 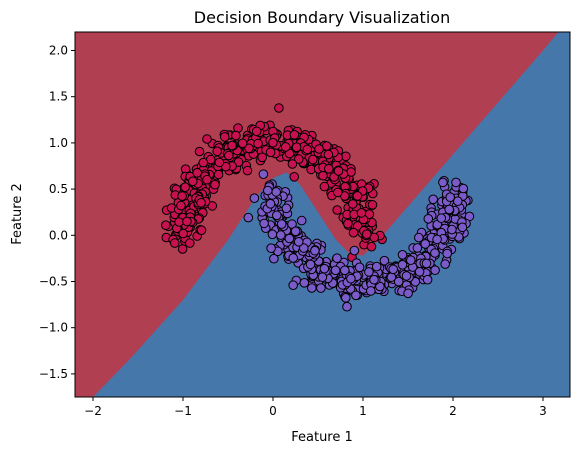 What do you see at coordinates (58, 189) in the screenshot?
I see `y-tick-label: 0.5` at bounding box center [58, 189].